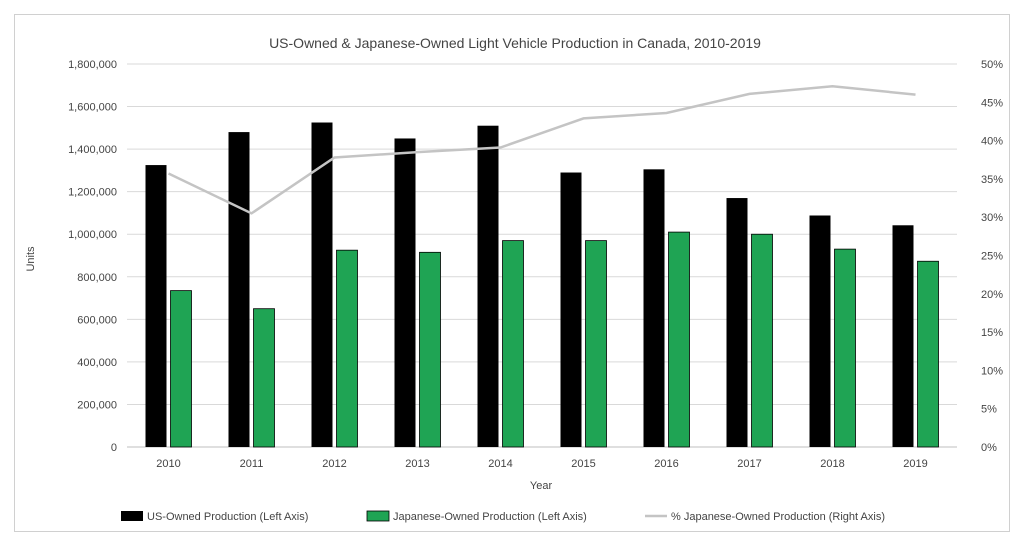 This screenshot has width=1024, height=545. Describe the element at coordinates (31, 259) in the screenshot. I see `y-axis-title: Units` at that location.